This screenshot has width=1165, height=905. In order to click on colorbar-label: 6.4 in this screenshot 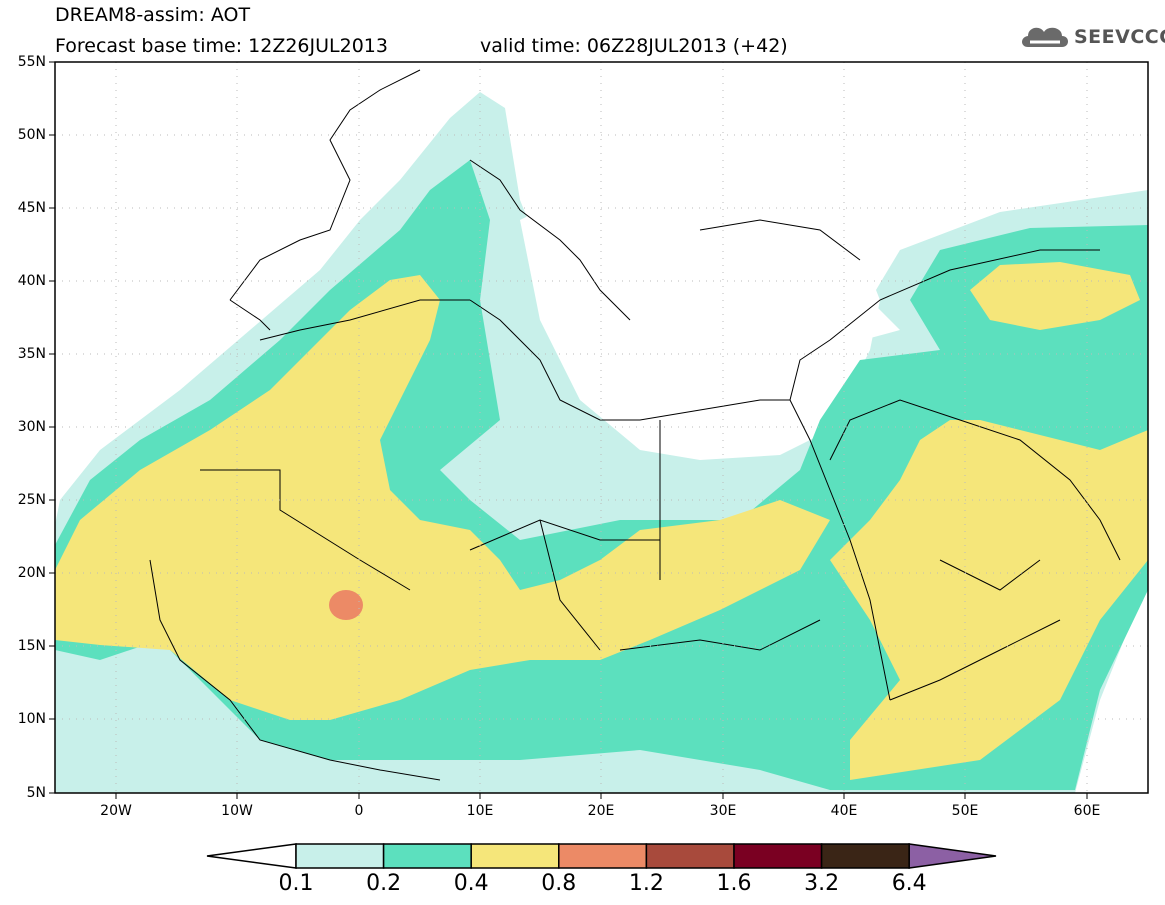, I will do `click(909, 883)`.